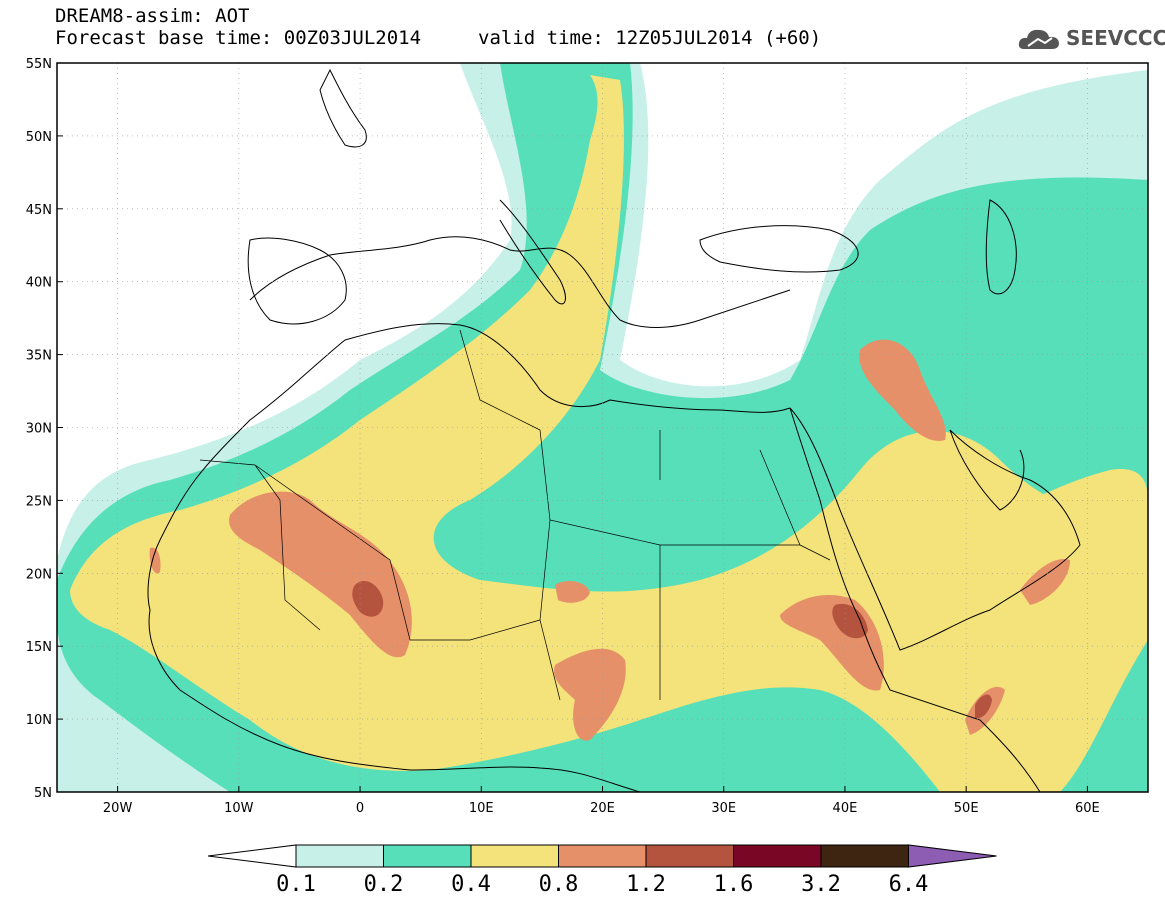  I want to click on aot-contour-1.2-eritrea, so click(850, 621).